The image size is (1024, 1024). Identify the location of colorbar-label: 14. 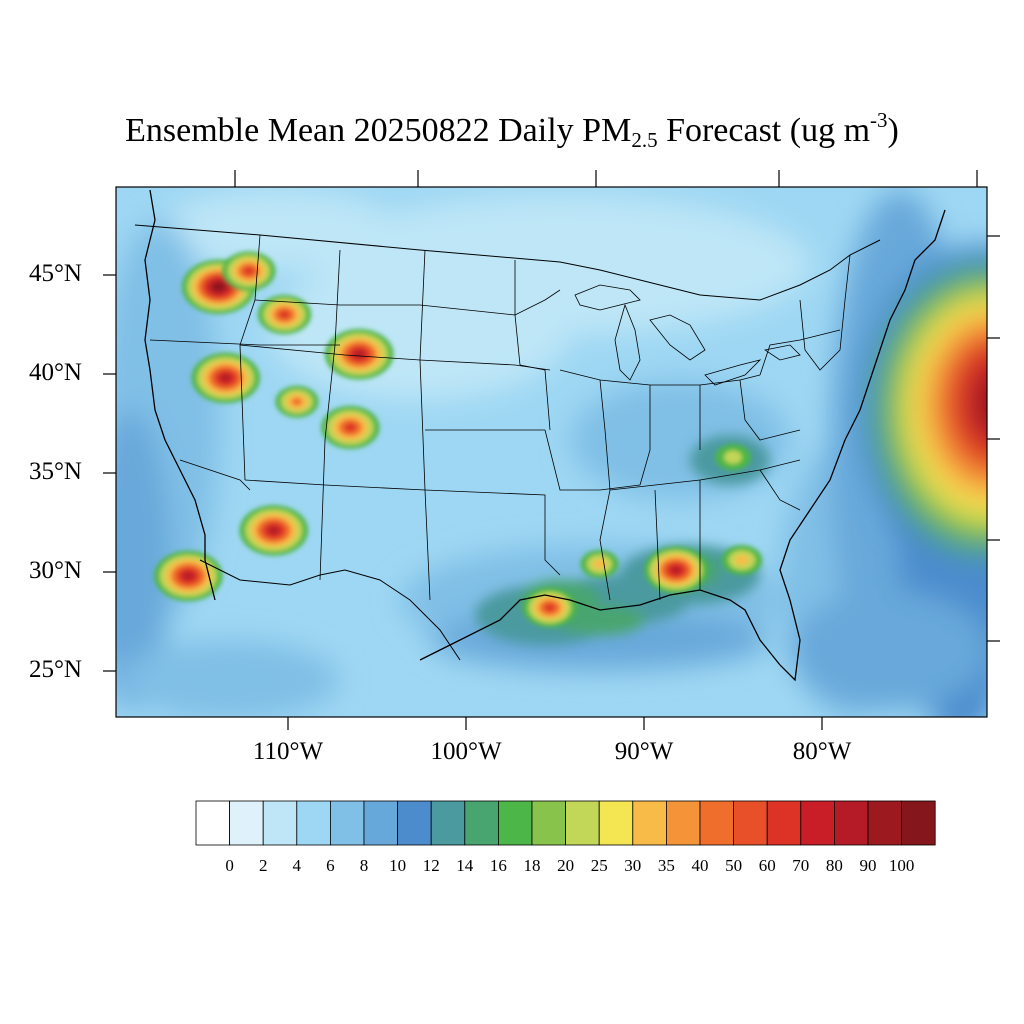
(465, 865).